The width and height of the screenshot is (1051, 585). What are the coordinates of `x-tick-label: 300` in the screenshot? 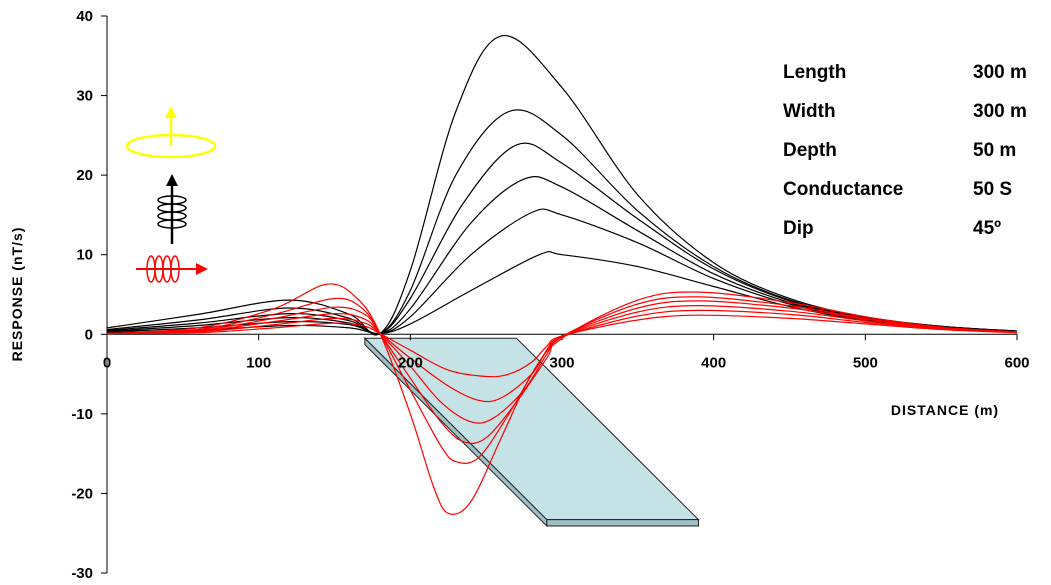 It's located at (561, 362).